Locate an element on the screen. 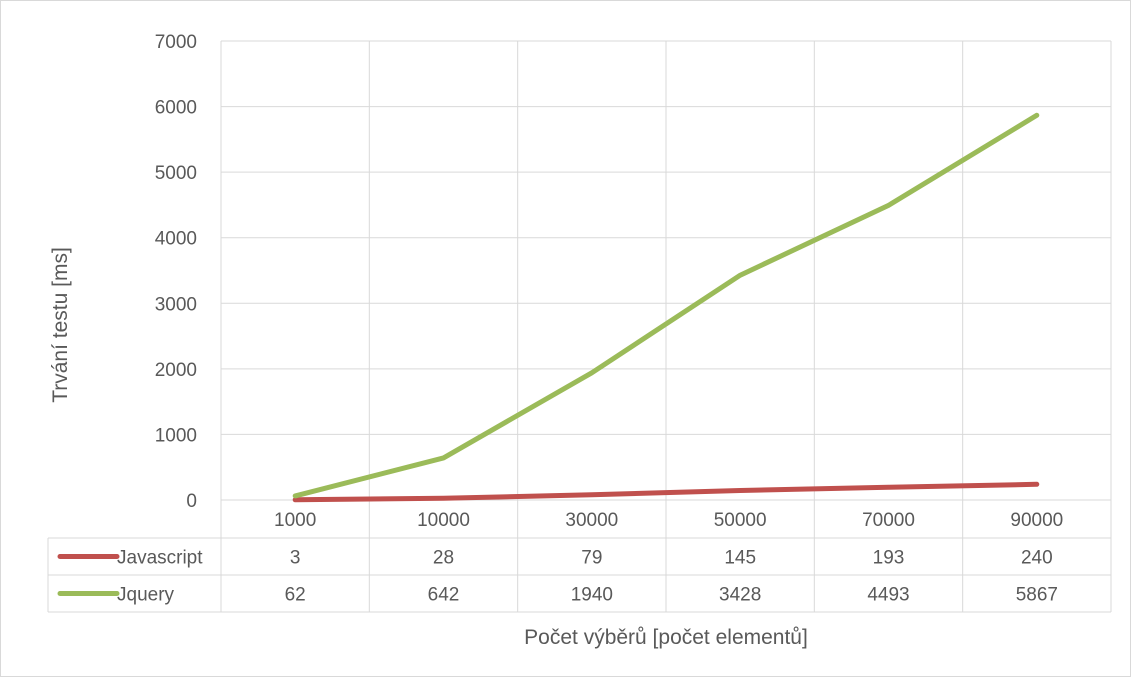  x-tick-label: 90000 is located at coordinates (1036, 520).